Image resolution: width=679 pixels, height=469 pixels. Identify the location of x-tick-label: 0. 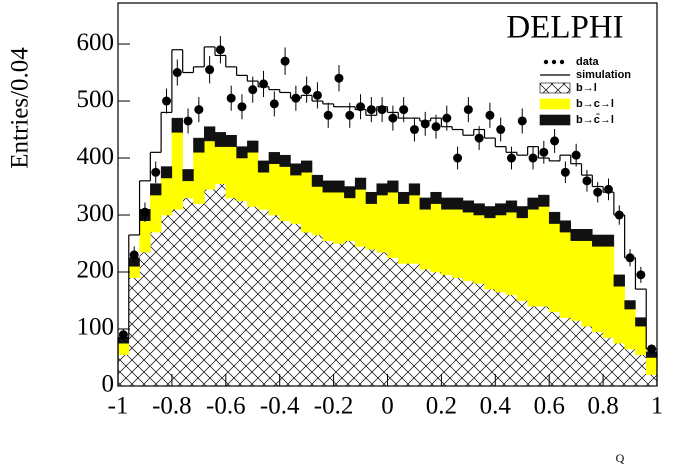
(387, 406).